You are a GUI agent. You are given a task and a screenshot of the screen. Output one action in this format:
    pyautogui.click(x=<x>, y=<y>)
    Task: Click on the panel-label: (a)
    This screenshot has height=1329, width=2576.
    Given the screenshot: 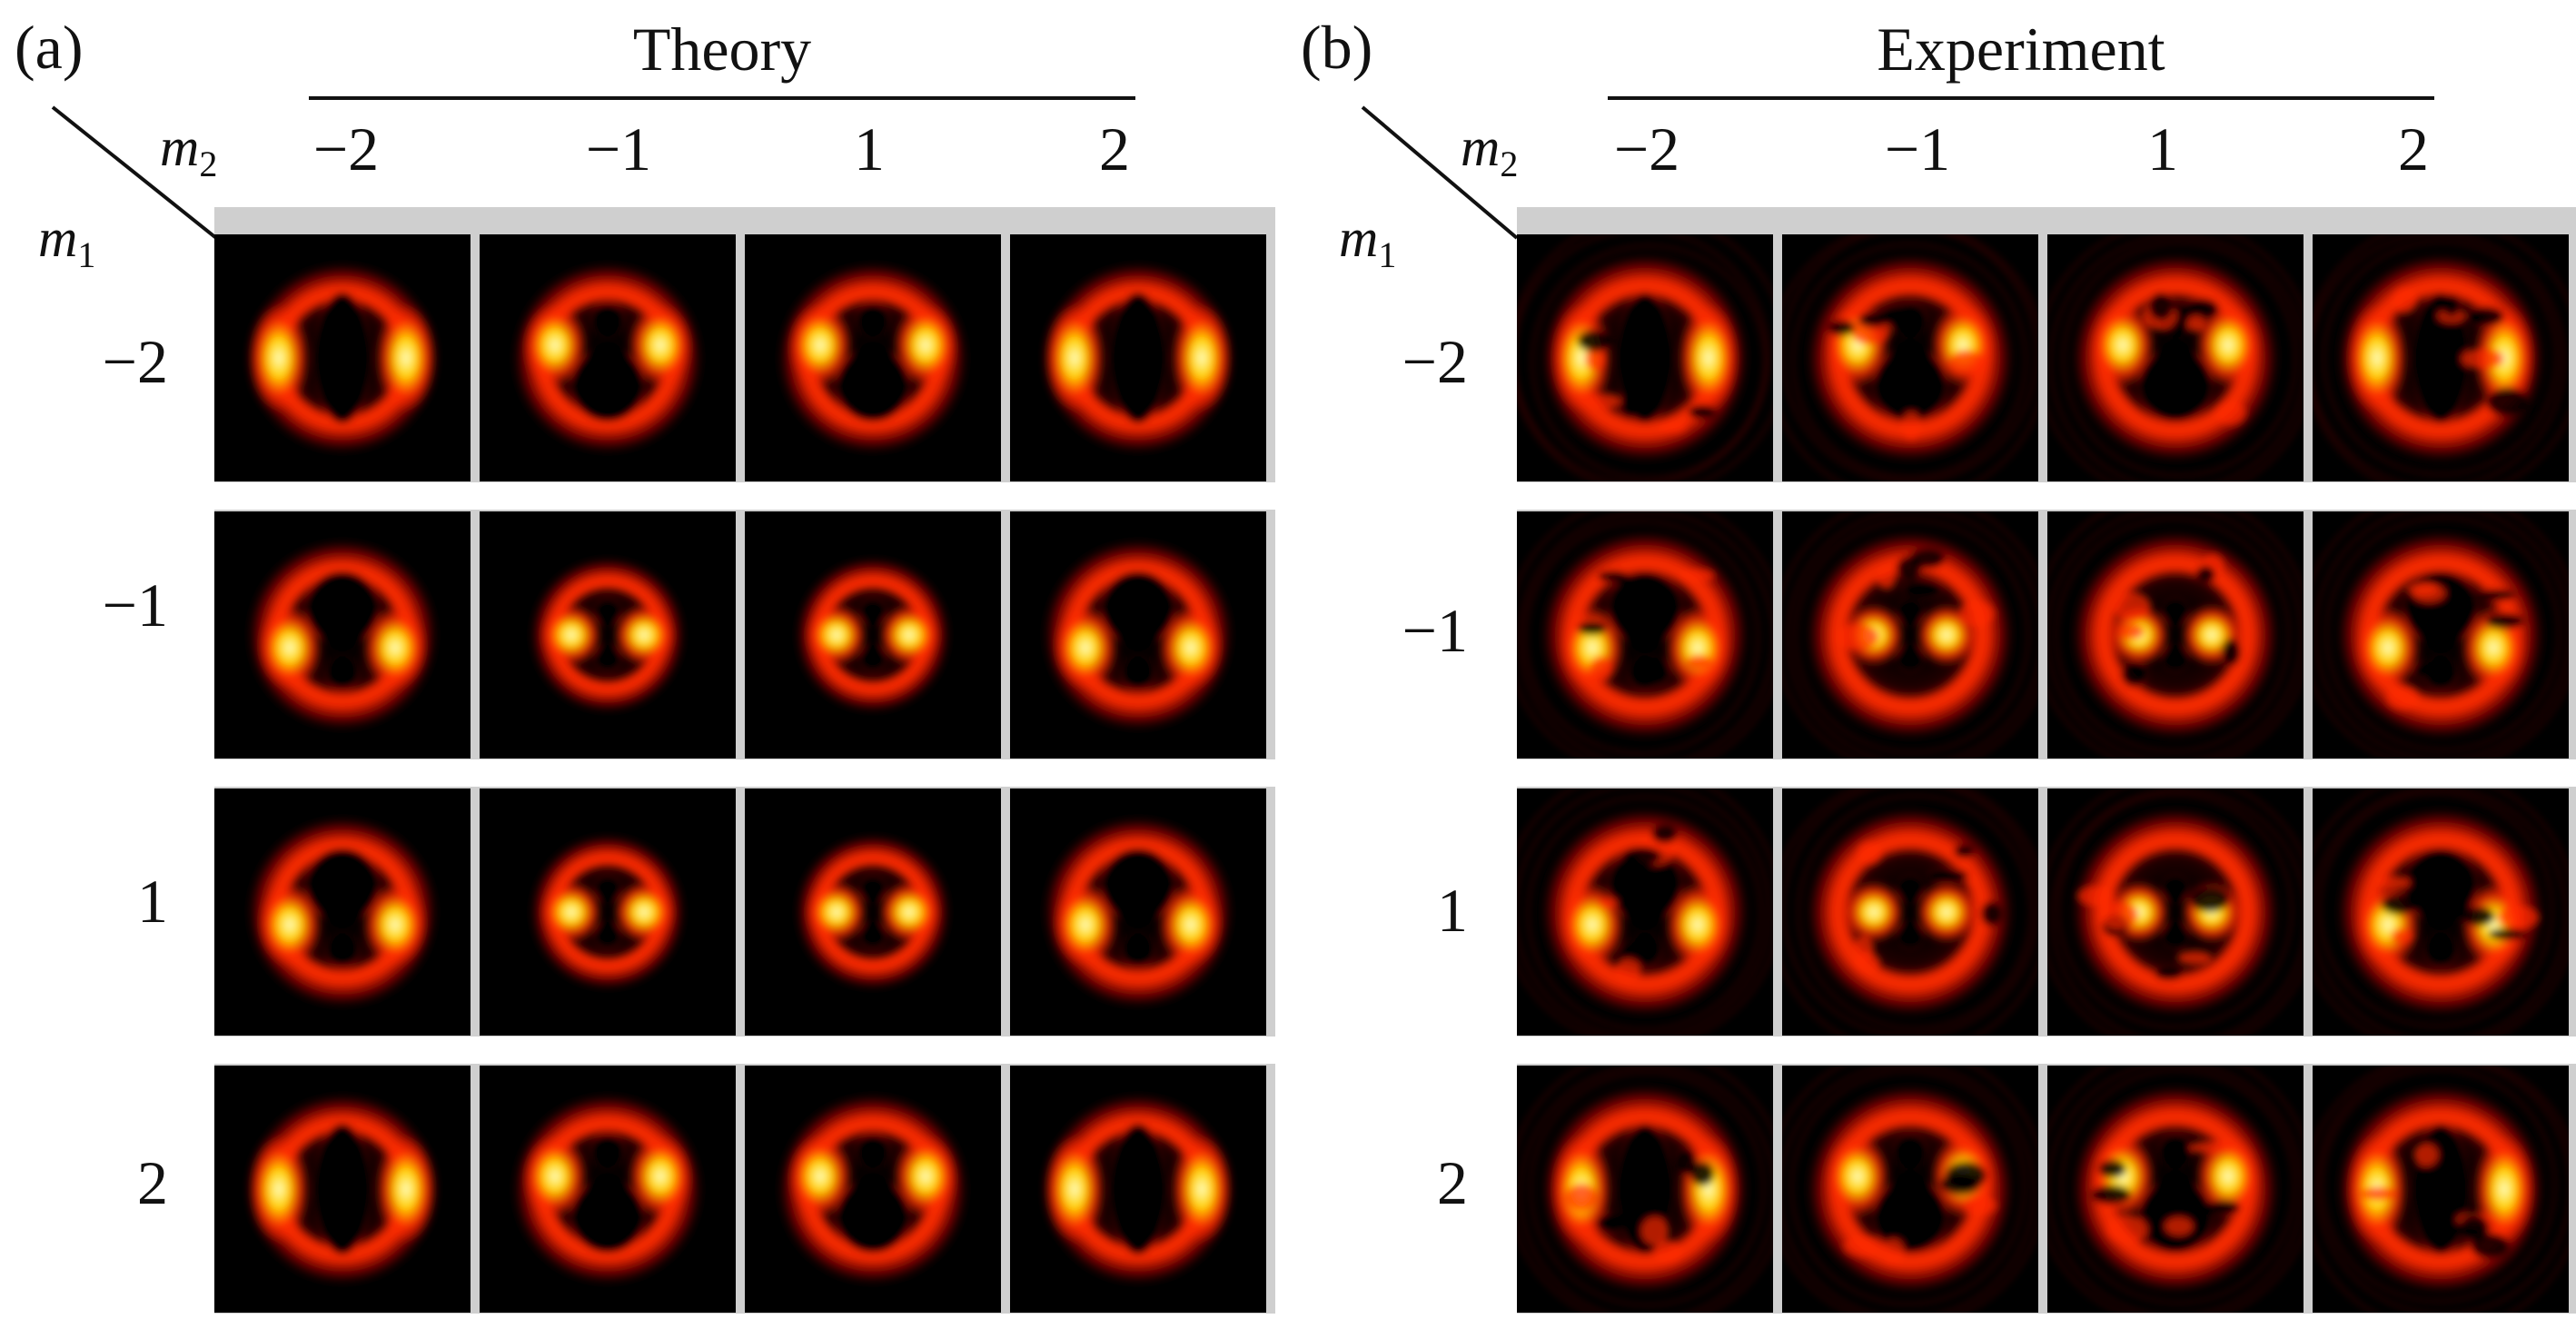 What is the action you would take?
    pyautogui.click(x=49, y=48)
    